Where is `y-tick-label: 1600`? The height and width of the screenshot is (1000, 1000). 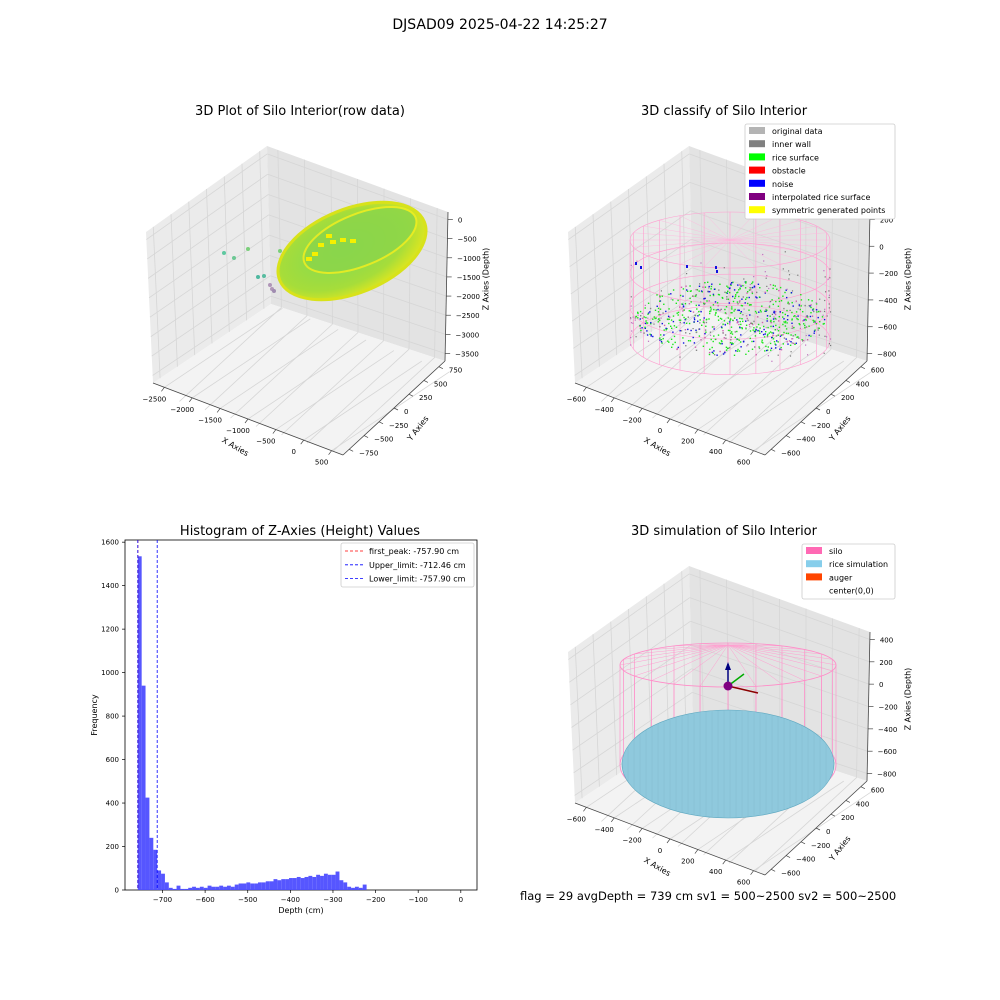 y-tick-label: 1600 is located at coordinates (110, 543).